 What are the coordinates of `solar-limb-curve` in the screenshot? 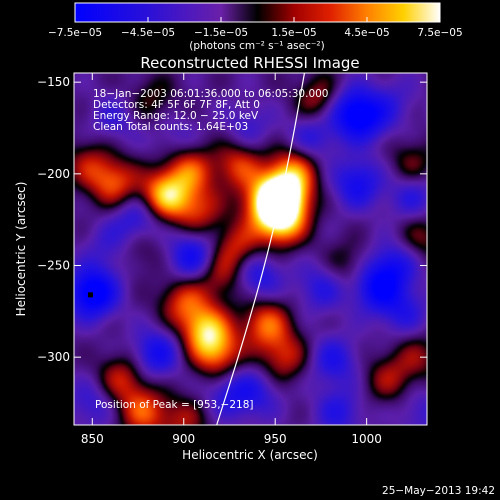 It's located at (261, 249).